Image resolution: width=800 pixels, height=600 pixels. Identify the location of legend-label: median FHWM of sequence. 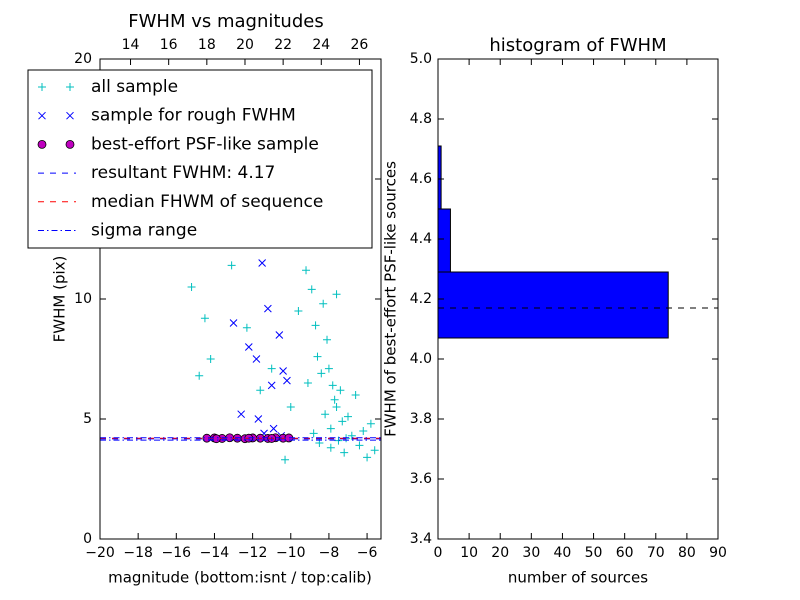
(207, 202).